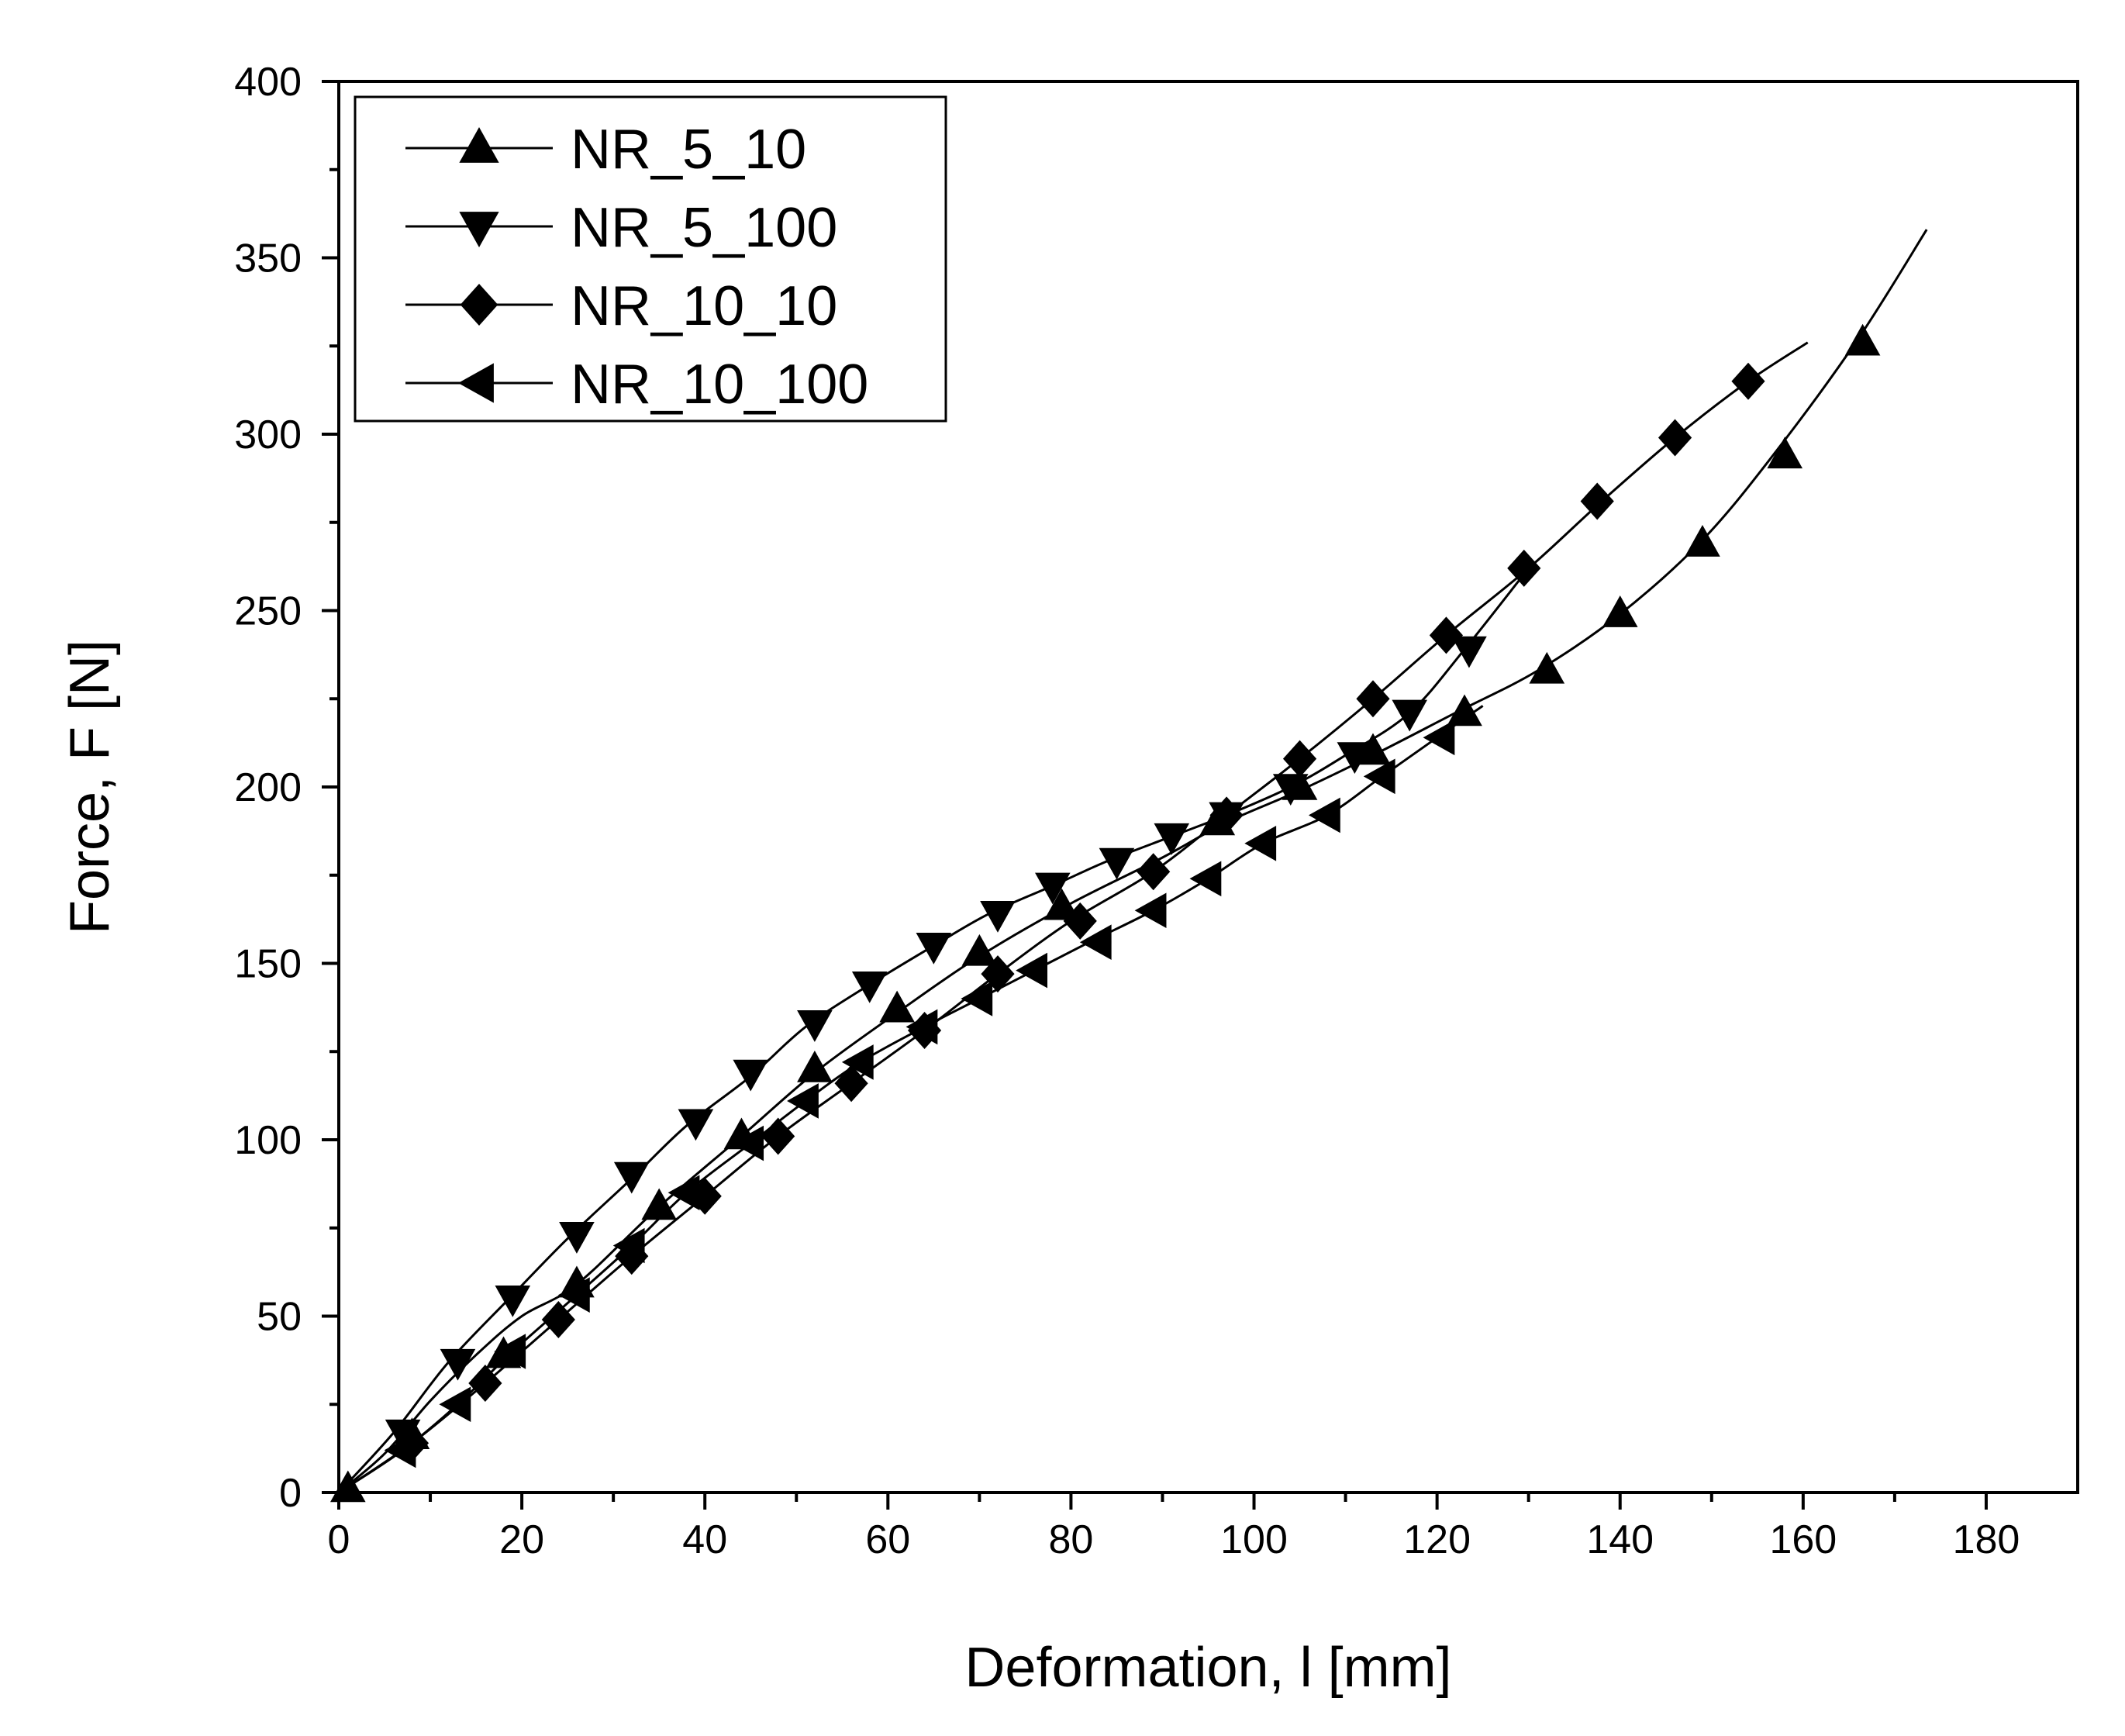  Describe the element at coordinates (887, 1539) in the screenshot. I see `x-tick-label: 60` at that location.